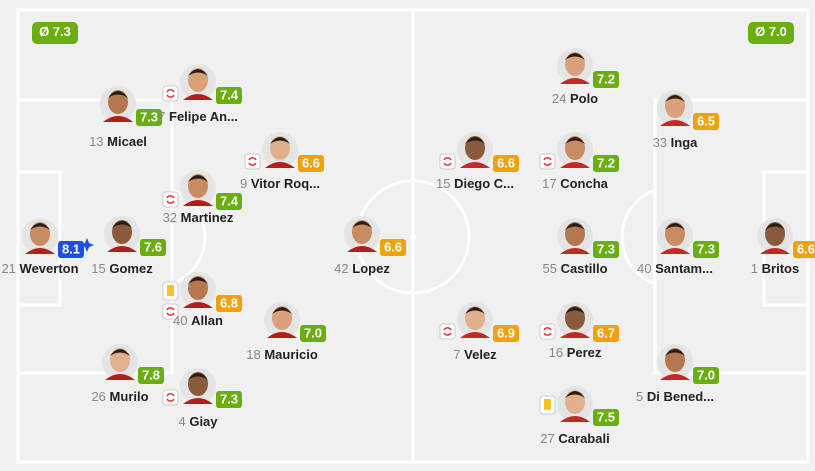 This screenshot has width=815, height=471. Describe the element at coordinates (62, 31) in the screenshot. I see `average: 7.3` at that location.